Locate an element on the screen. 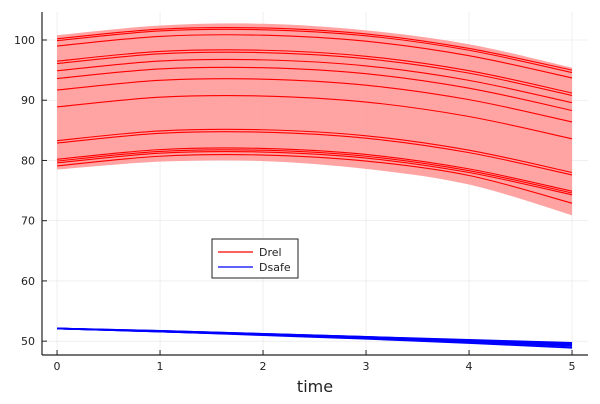 This screenshot has height=404, width=600. x-tick-label: 0 is located at coordinates (57, 366).